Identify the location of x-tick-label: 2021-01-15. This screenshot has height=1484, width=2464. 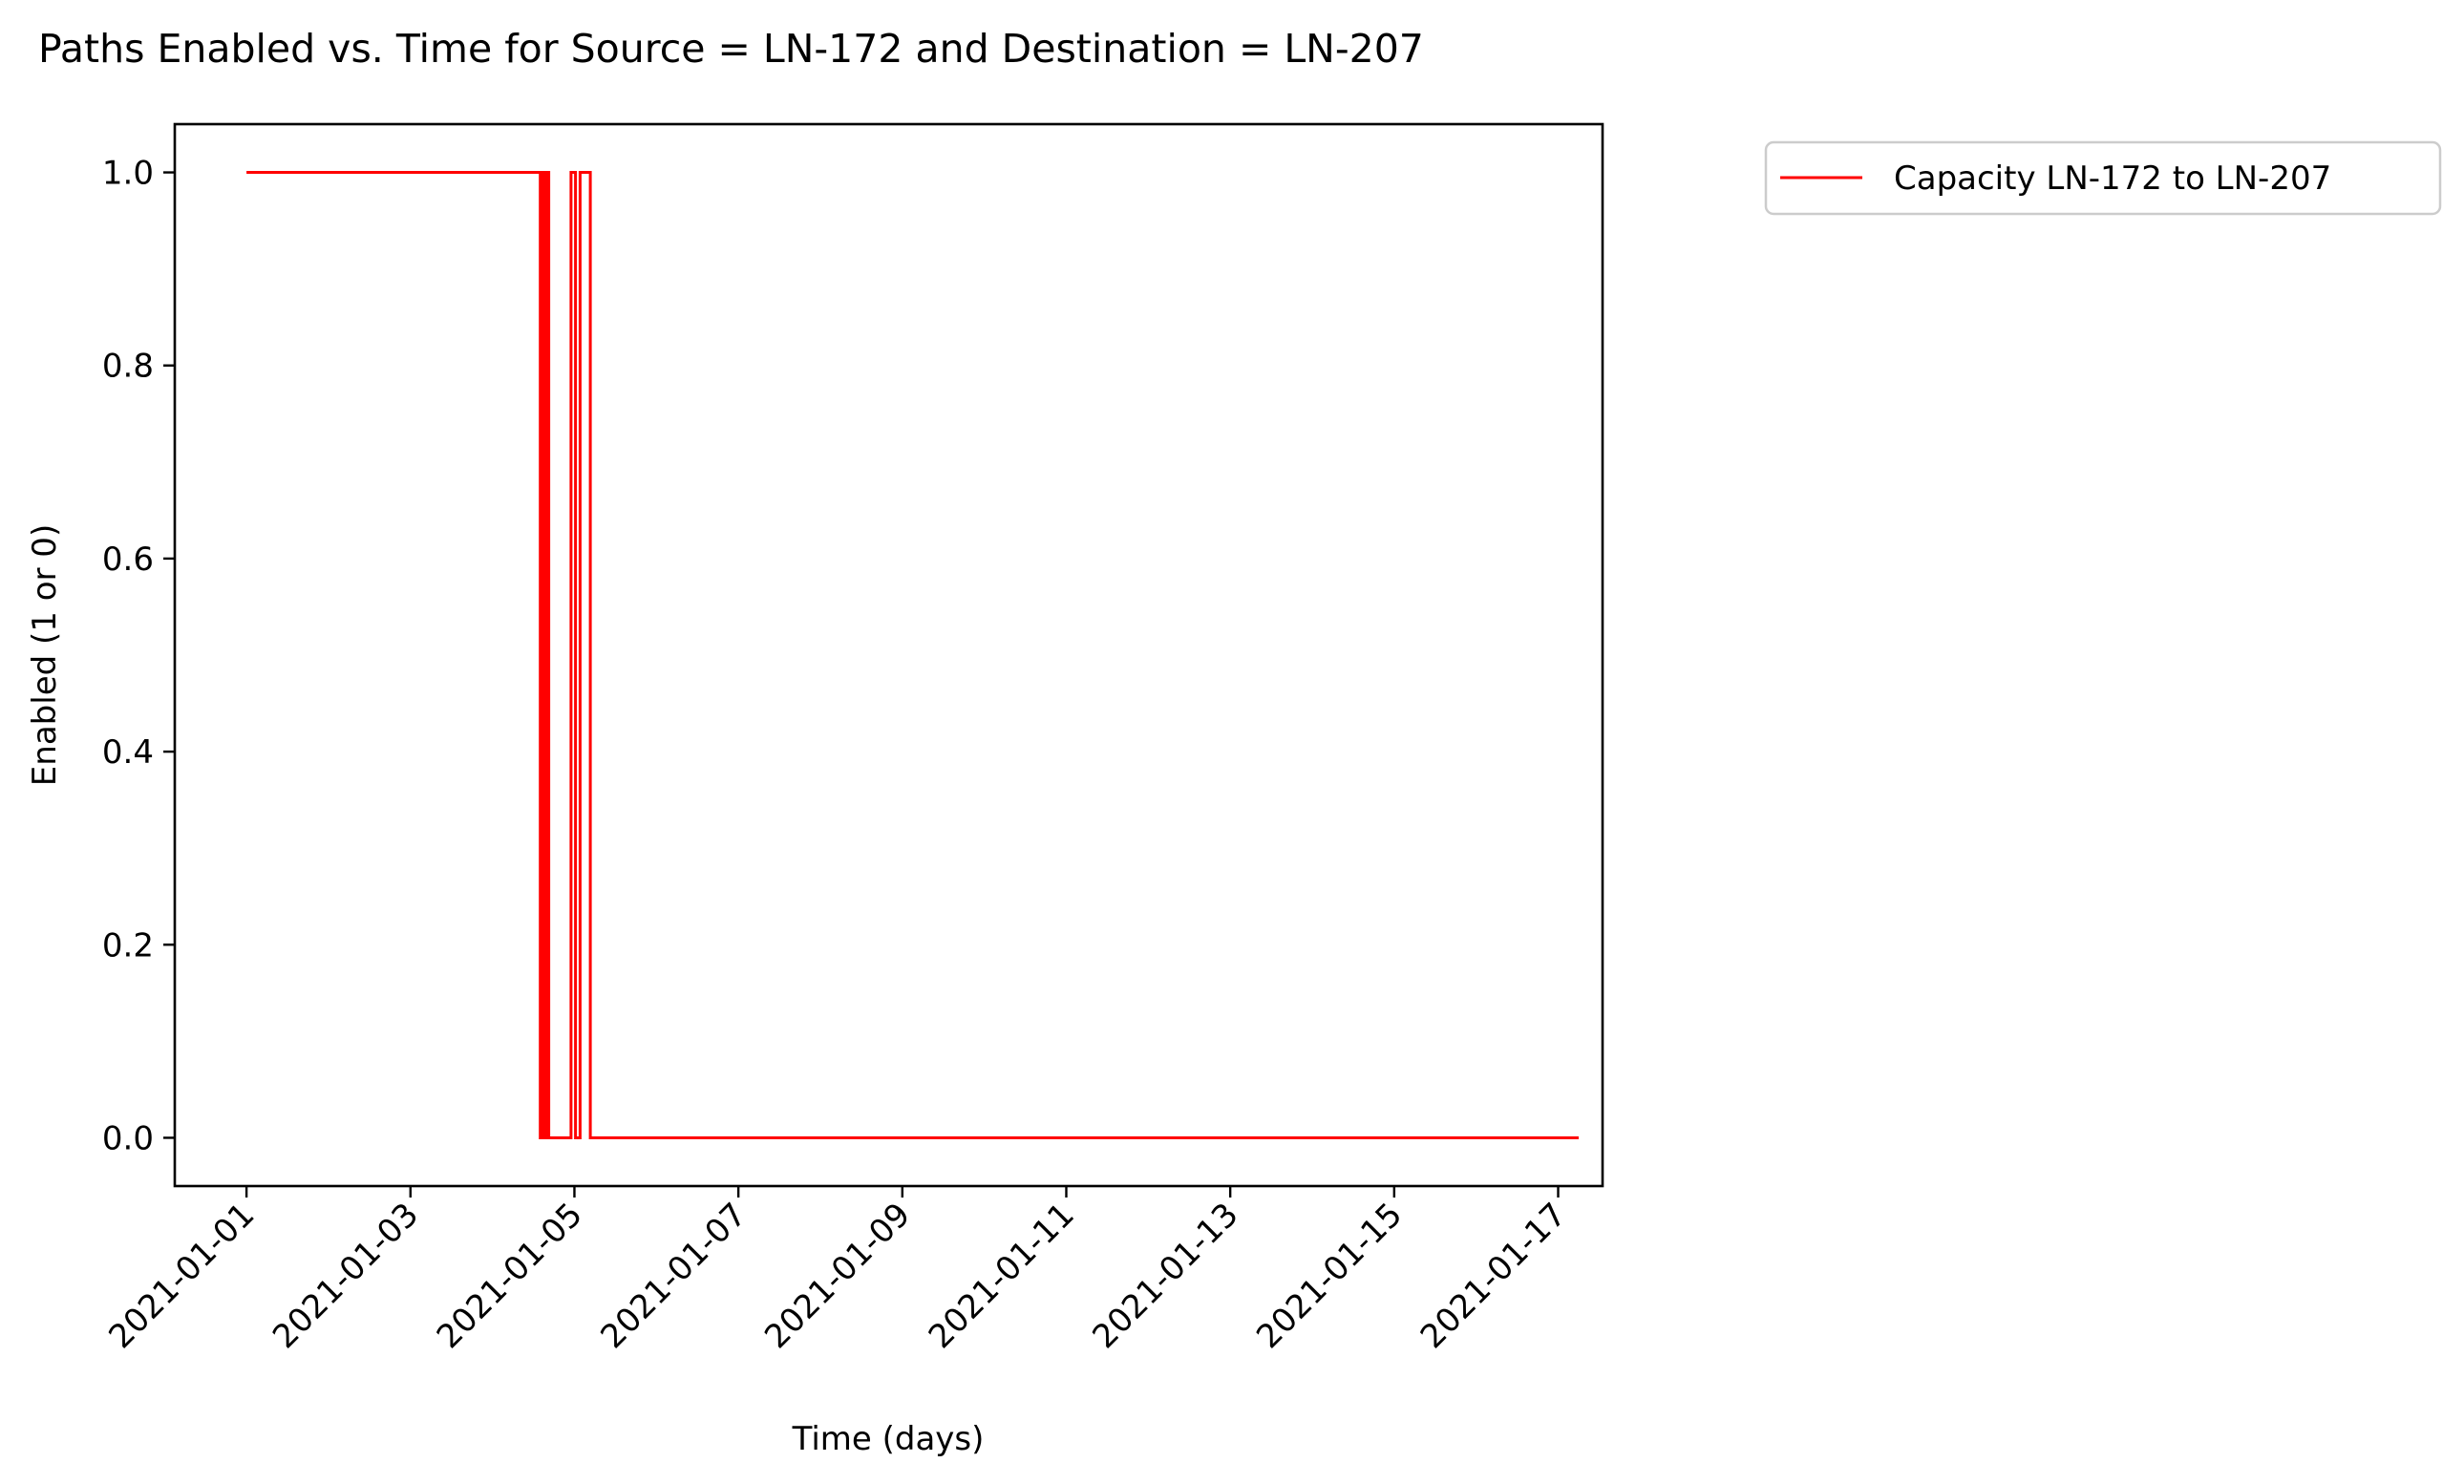
(1329, 1276).